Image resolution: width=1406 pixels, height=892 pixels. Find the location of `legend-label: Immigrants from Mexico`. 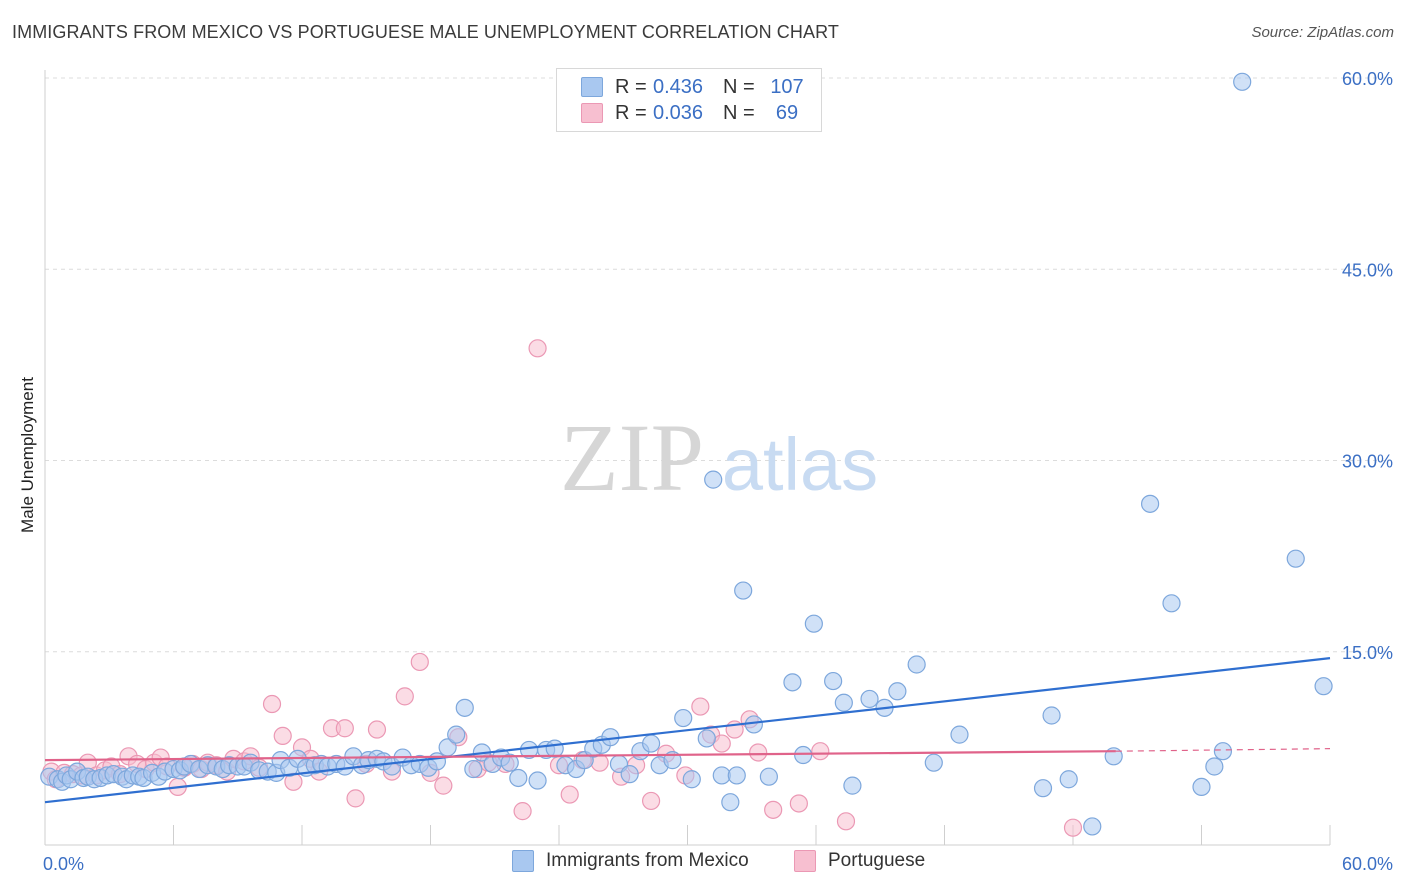

legend-label: Immigrants from Mexico is located at coordinates (647, 860).